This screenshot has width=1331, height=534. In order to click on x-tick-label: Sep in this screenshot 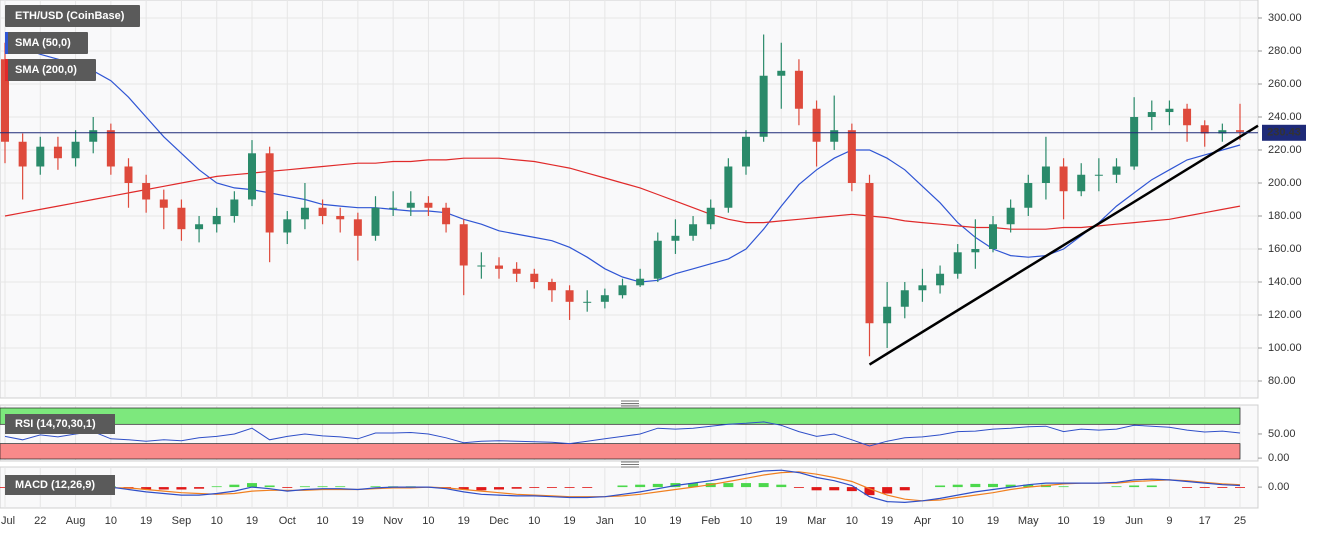, I will do `click(182, 521)`.